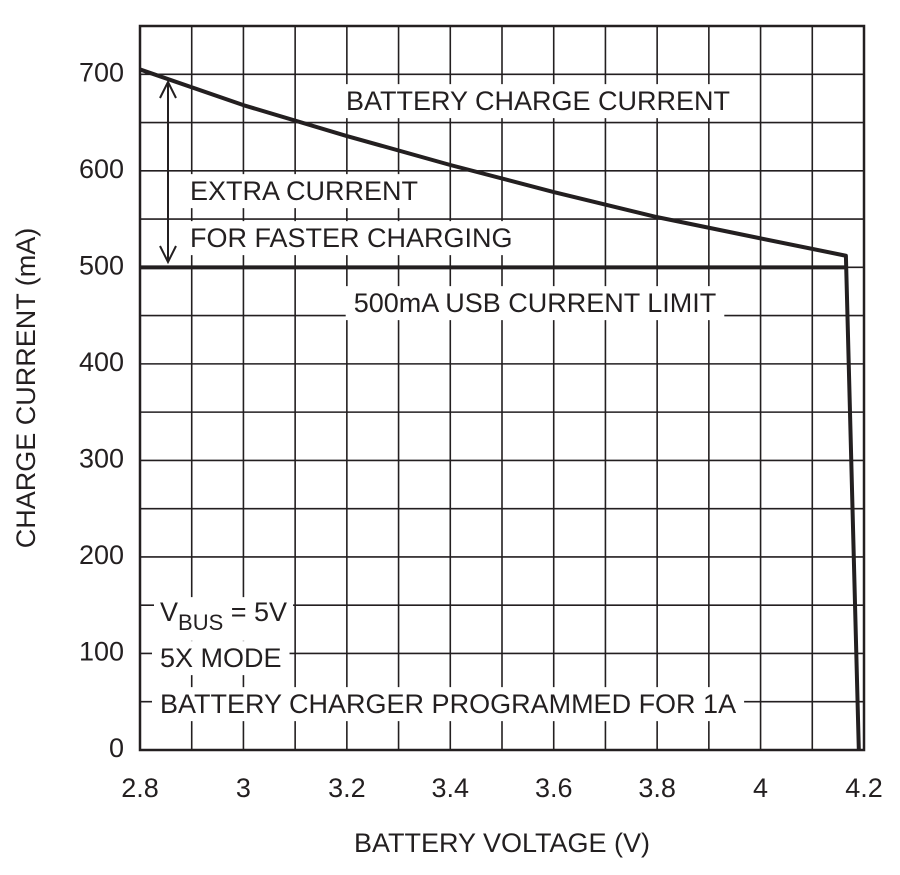  What do you see at coordinates (101, 652) in the screenshot?
I see `y-tick-label: 100` at bounding box center [101, 652].